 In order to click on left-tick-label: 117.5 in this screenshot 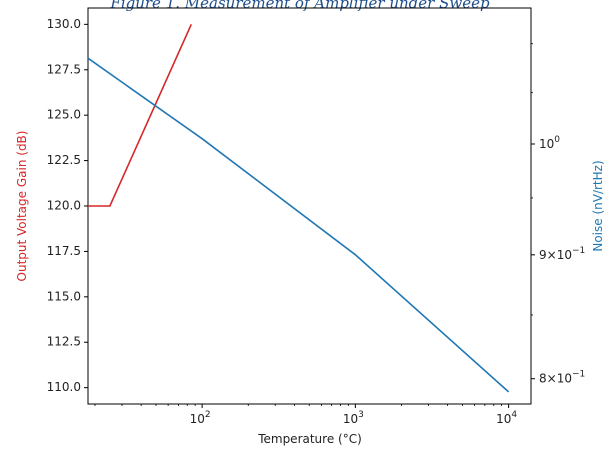, I will do `click(64, 251)`.